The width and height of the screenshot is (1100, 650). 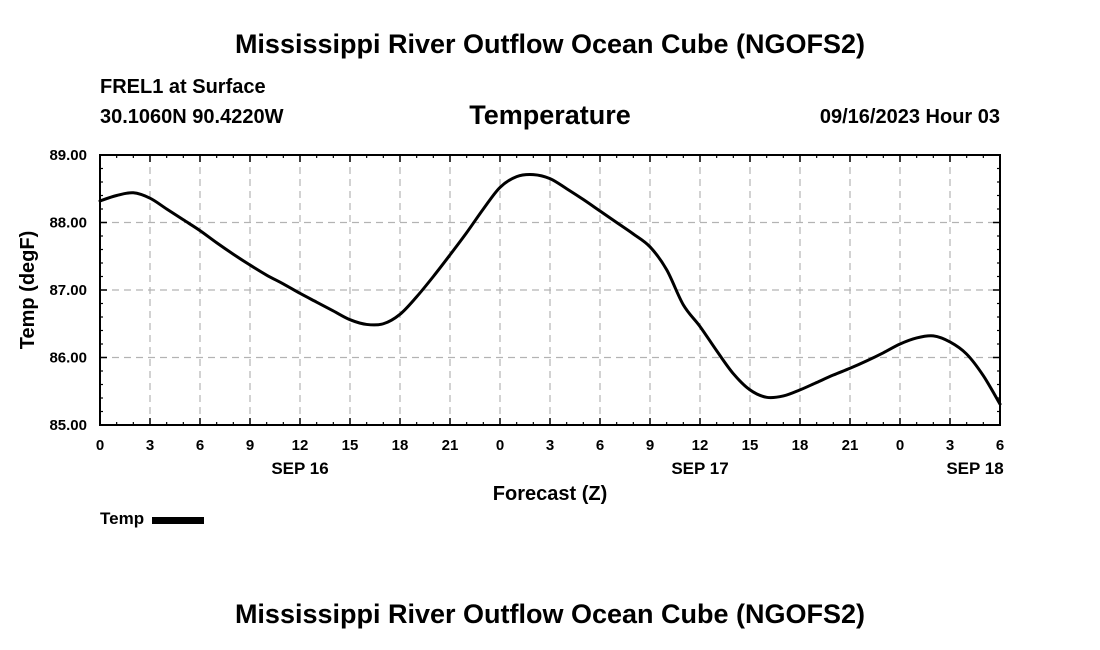 What do you see at coordinates (299, 468) in the screenshot?
I see `x-day-label: SEP 16` at bounding box center [299, 468].